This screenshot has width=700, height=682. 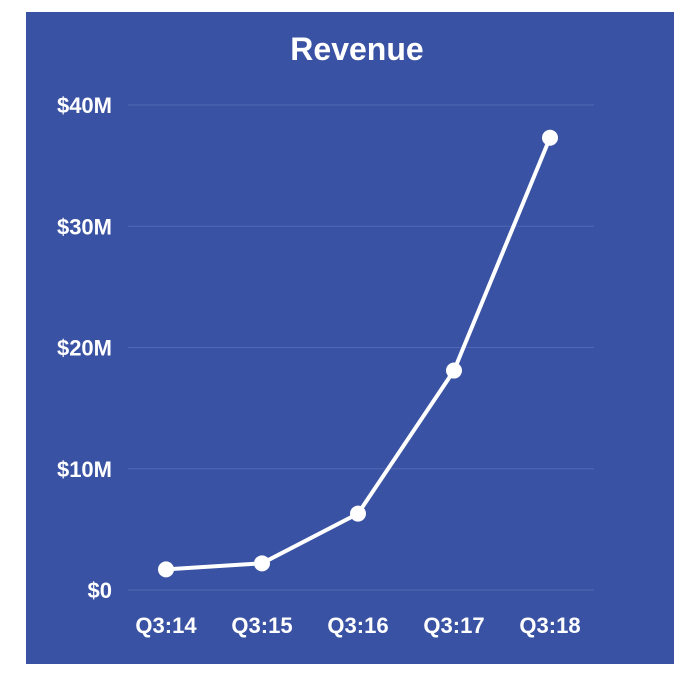 I want to click on y-tick-label: $10M, so click(x=84, y=469).